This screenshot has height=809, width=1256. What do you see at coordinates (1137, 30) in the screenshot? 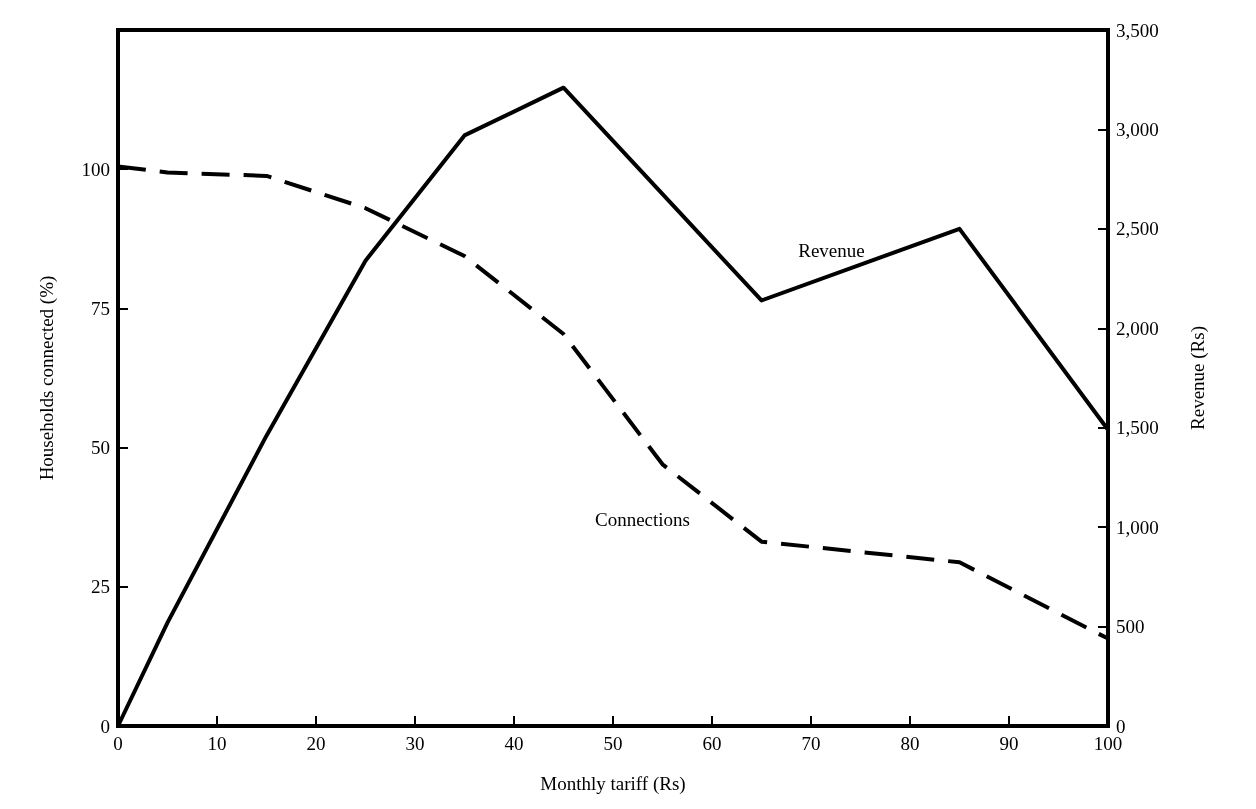
I see `y2-tick-label: 3,500` at bounding box center [1137, 30].